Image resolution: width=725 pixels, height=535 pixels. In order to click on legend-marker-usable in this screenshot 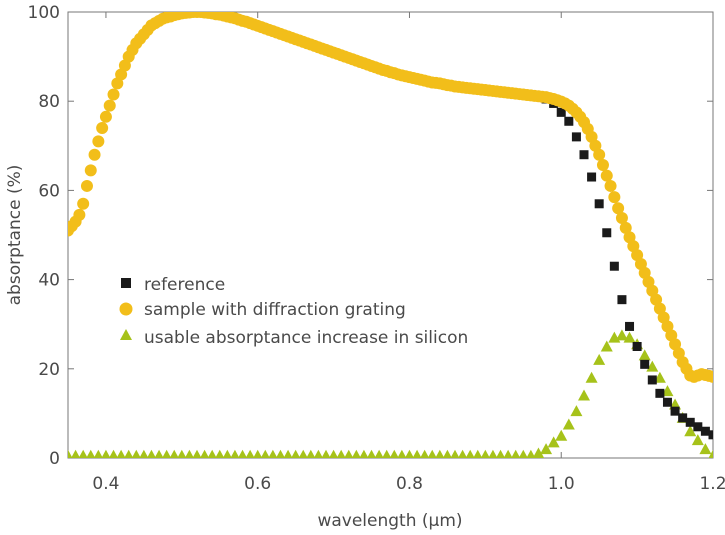, I will do `click(126, 334)`.